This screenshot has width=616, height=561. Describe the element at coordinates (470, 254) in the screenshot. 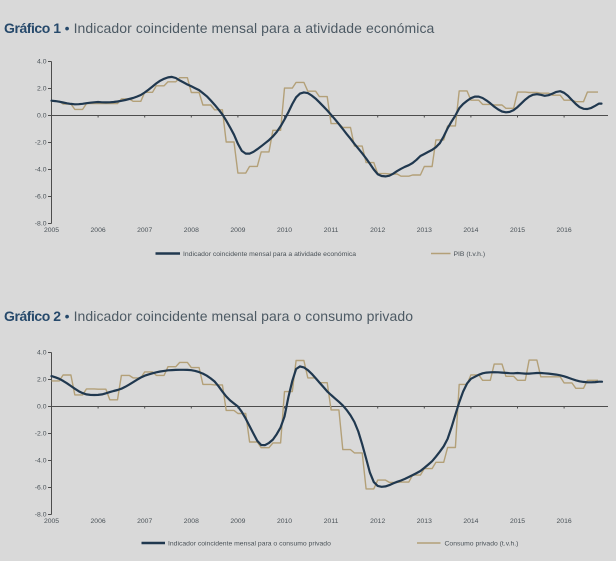

I see `svg-text: PIB (t.v.h.)` at that location.